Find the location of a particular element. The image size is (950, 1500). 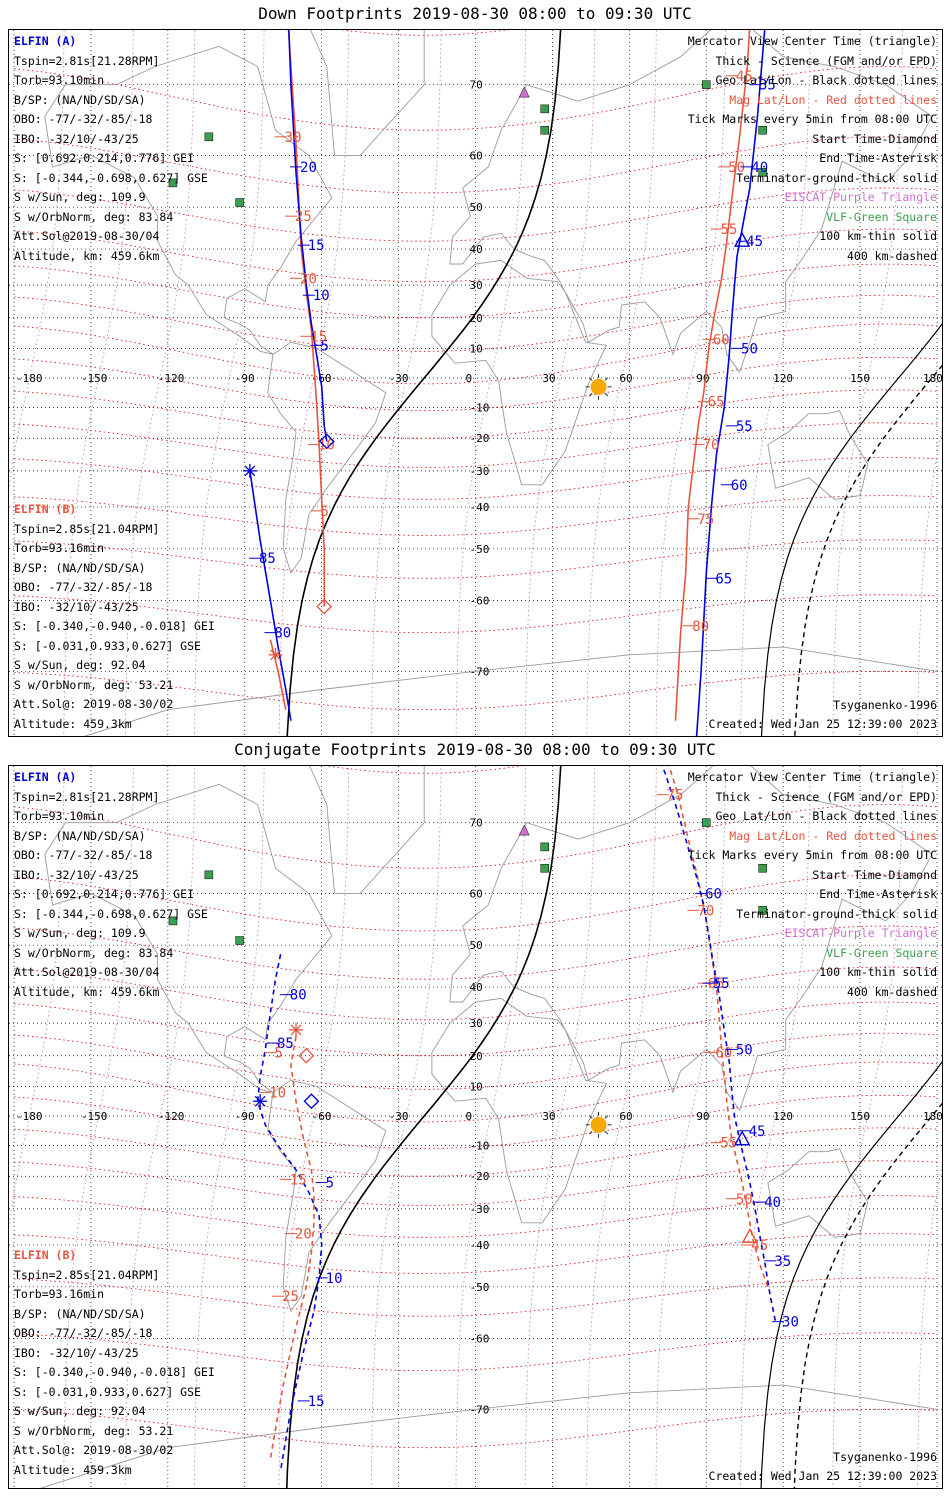

elfin-a-header: ELFIN (A) is located at coordinates (45, 777).